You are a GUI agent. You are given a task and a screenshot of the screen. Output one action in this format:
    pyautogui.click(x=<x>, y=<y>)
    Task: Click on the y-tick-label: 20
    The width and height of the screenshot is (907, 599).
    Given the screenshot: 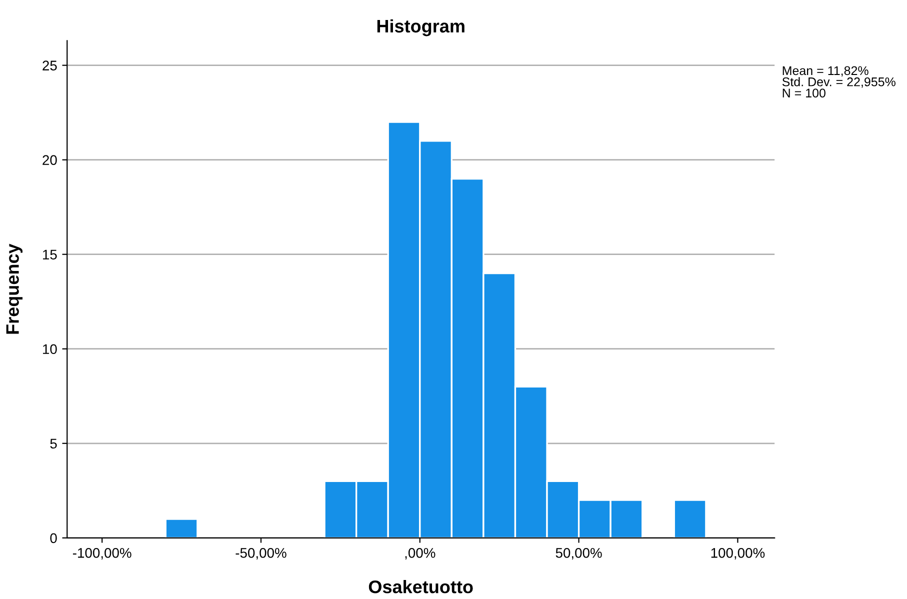 What is the action you would take?
    pyautogui.click(x=49, y=160)
    